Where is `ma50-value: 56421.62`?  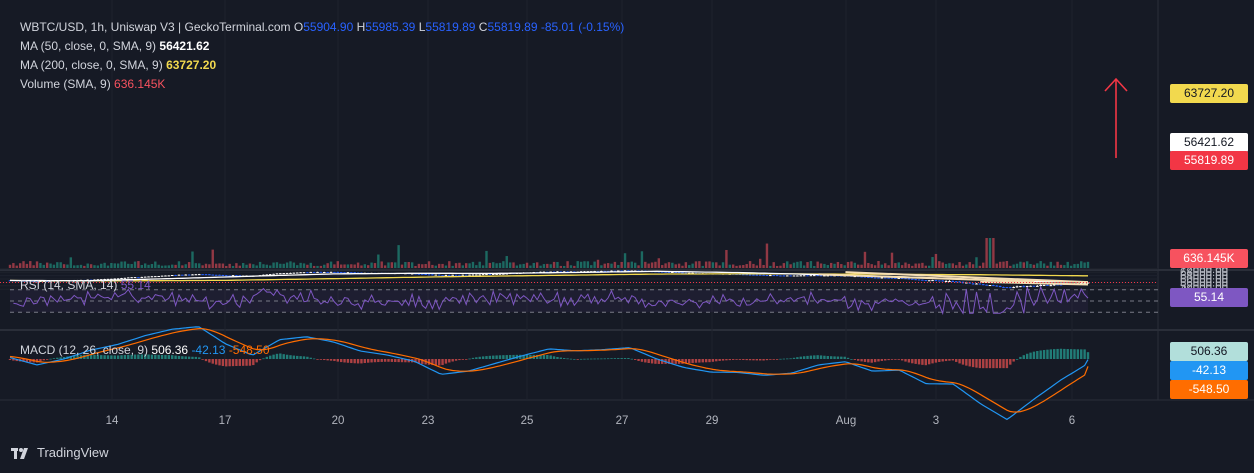 ma50-value: 56421.62 is located at coordinates (184, 46).